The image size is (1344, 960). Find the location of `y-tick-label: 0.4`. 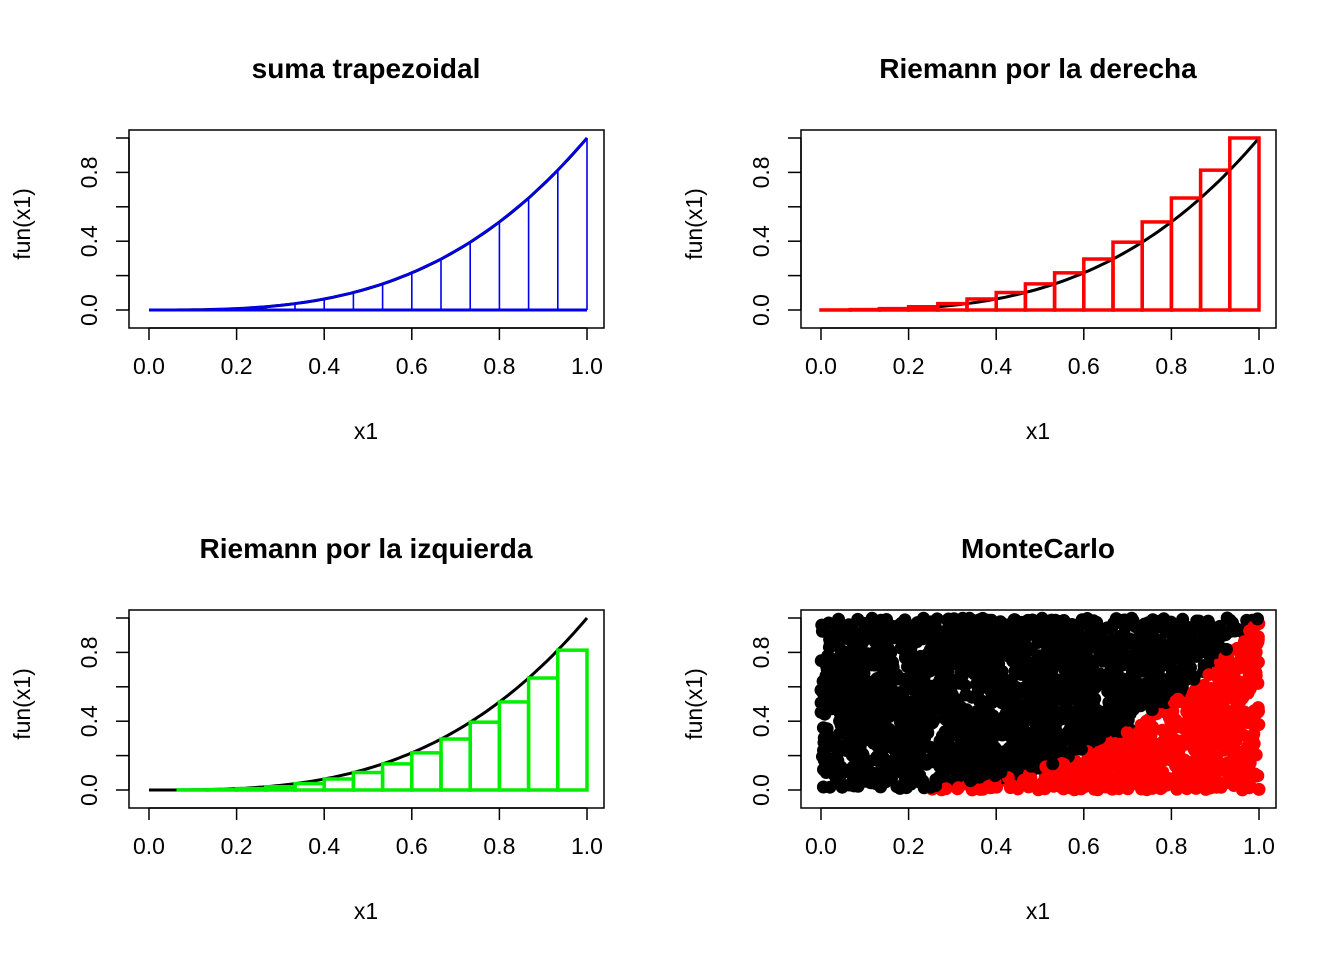

y-tick-label: 0.4 is located at coordinates (89, 721).